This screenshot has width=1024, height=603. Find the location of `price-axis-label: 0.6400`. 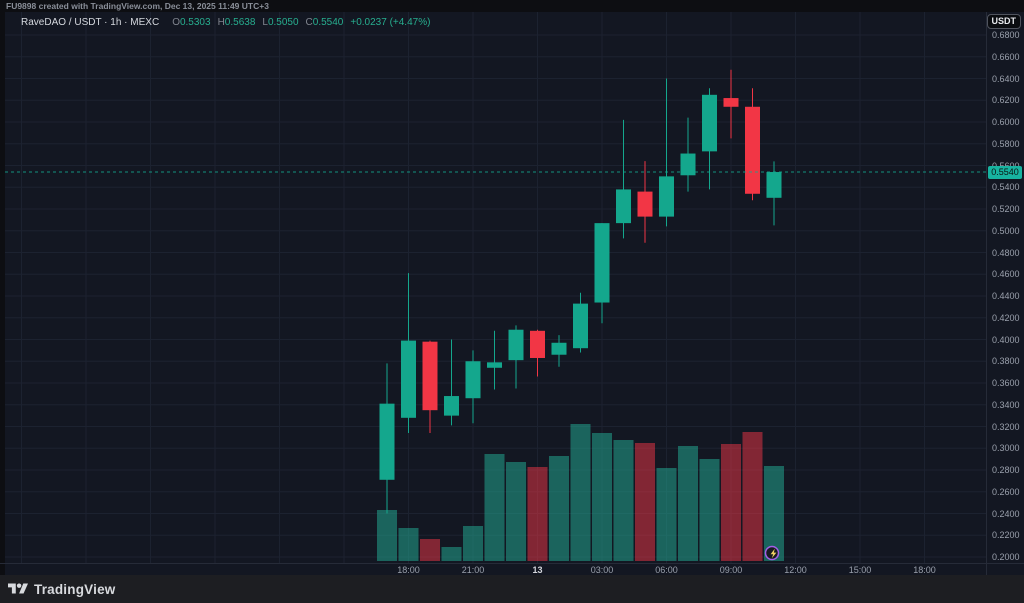

price-axis-label: 0.6400 is located at coordinates (1006, 78).